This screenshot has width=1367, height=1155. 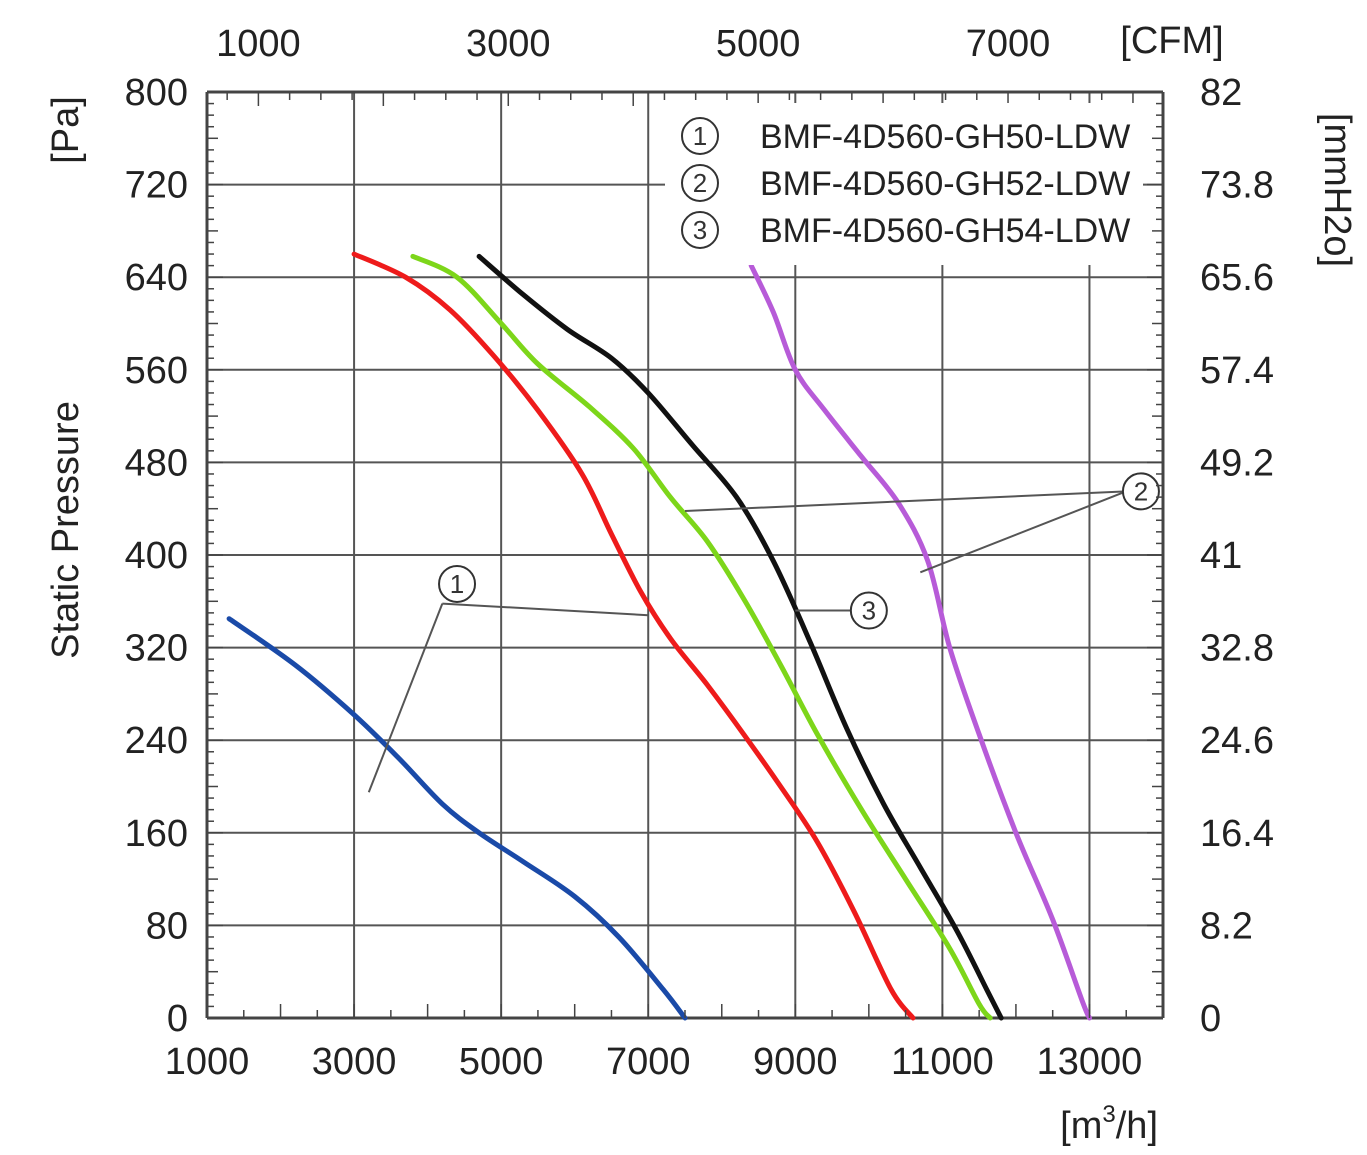 I want to click on x-tick-label: 3000, so click(x=354, y=1062).